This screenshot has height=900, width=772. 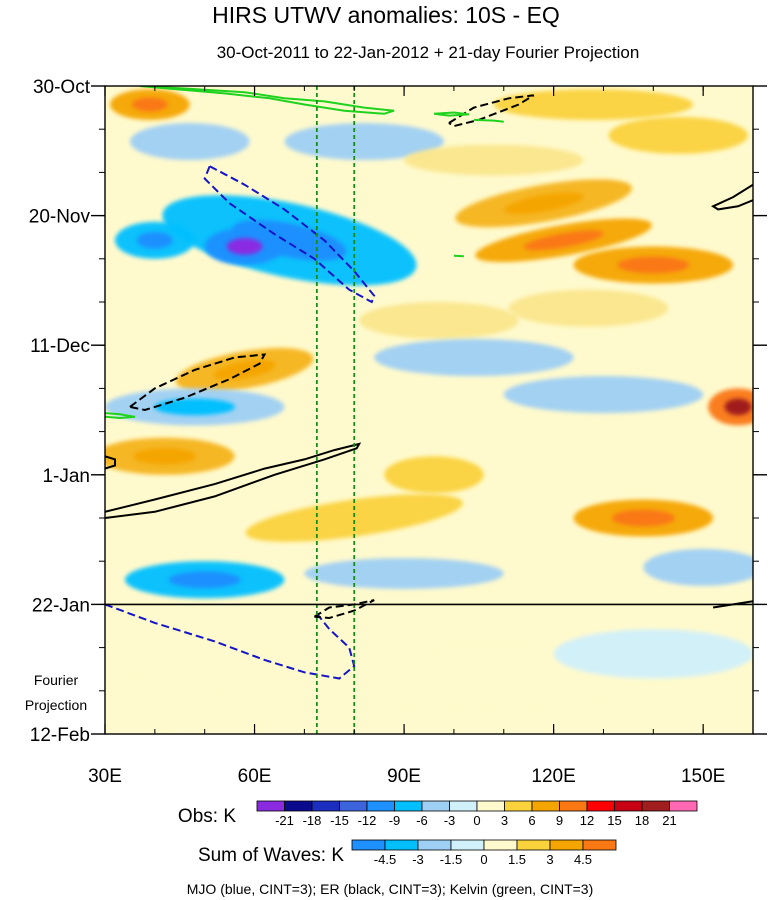 I want to click on x-tick-label: 150E, so click(x=703, y=776).